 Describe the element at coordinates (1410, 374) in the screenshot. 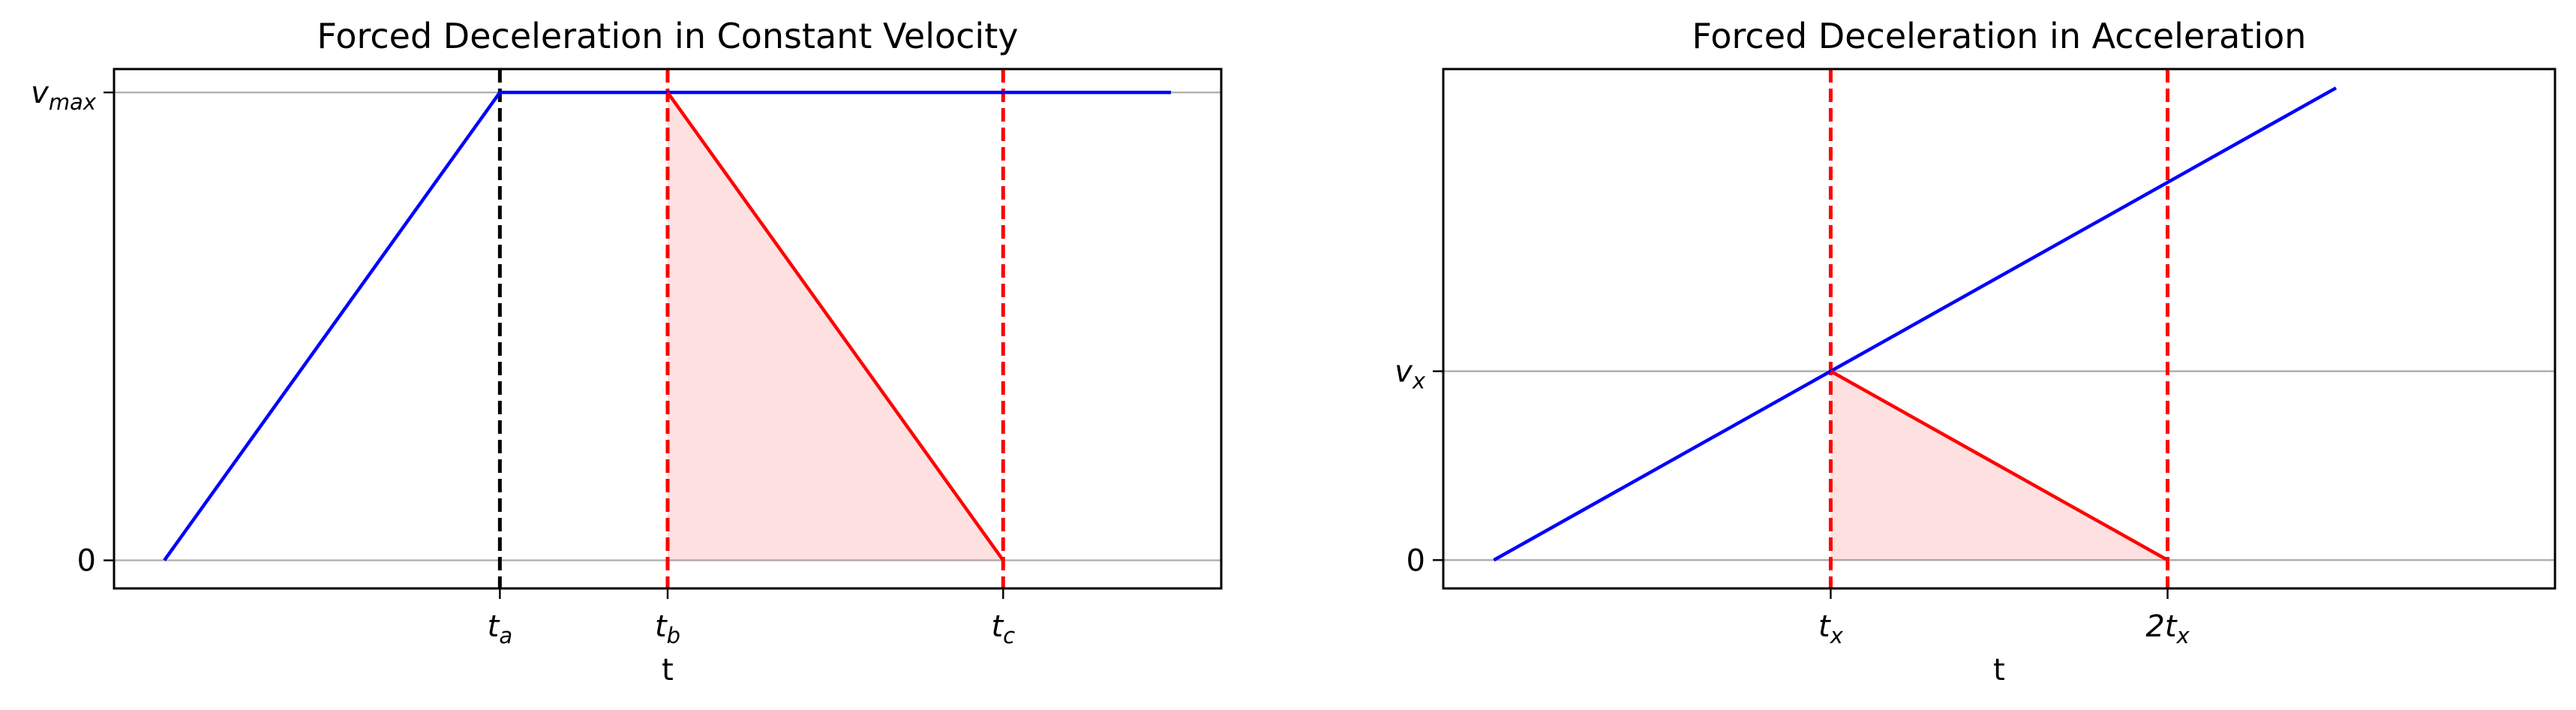

I see `y-tick-label-1: vx` at that location.